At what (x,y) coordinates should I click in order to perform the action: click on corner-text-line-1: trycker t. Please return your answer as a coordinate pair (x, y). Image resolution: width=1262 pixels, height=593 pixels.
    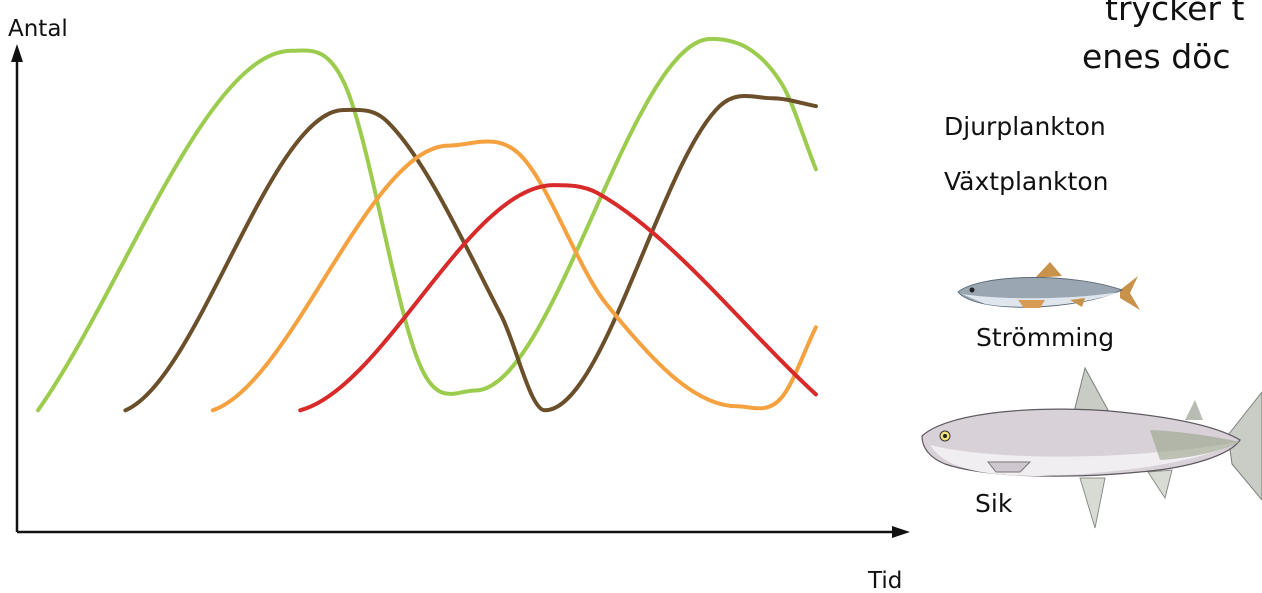
    Looking at the image, I should click on (1174, 14).